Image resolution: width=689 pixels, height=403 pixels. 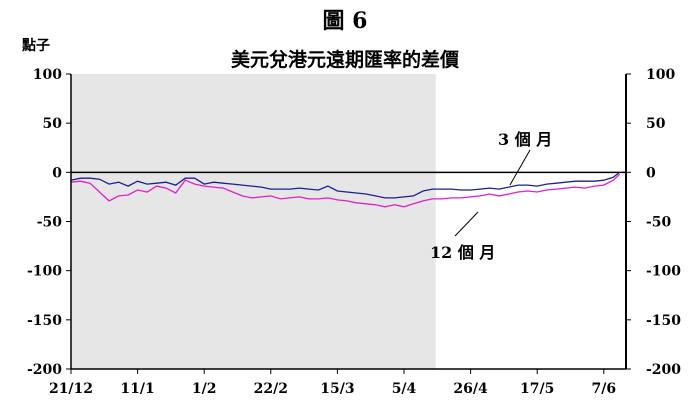 What do you see at coordinates (656, 124) in the screenshot?
I see `y-tick-label-right: 50` at bounding box center [656, 124].